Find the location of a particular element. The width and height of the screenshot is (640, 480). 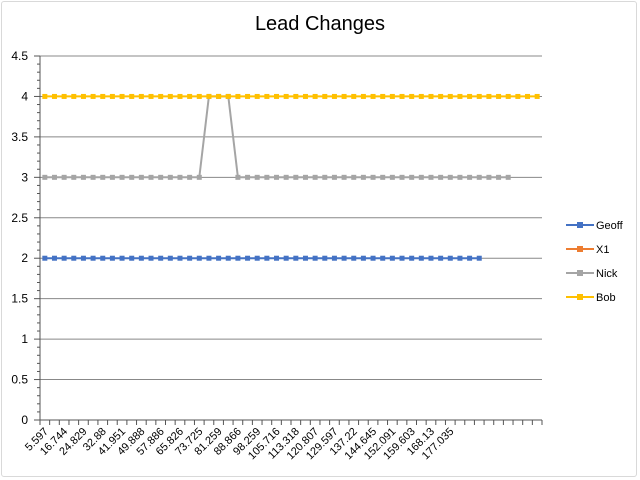

legend-label-geoff: Geoff is located at coordinates (610, 226).